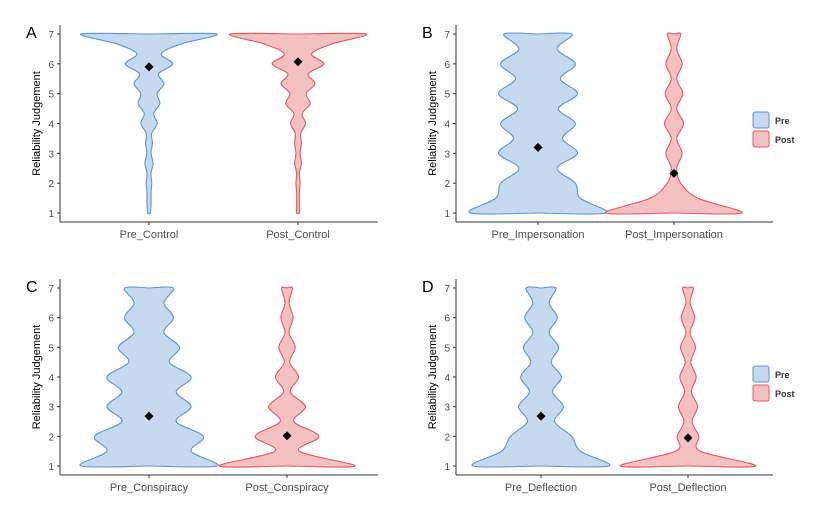 The height and width of the screenshot is (507, 822). I want to click on x-tick-label: Pre_Impersonation, so click(538, 235).